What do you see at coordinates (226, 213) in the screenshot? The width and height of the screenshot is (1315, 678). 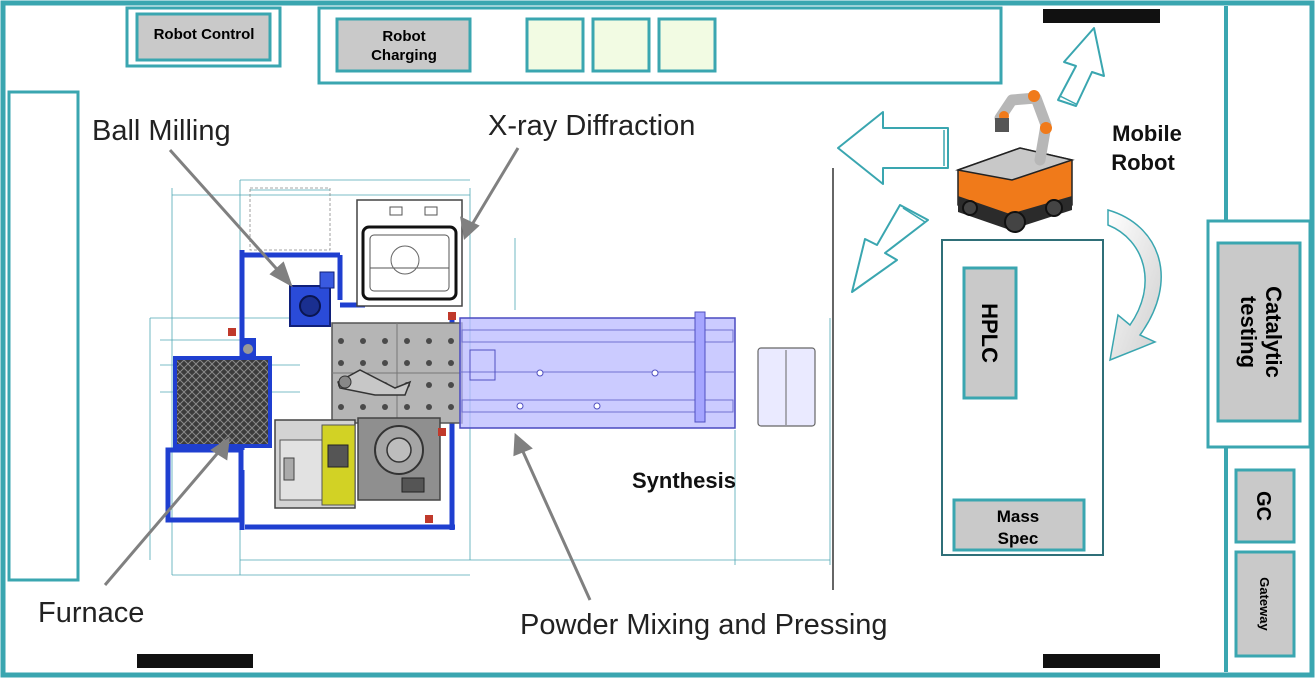 I see `ball-milling-callout` at bounding box center [226, 213].